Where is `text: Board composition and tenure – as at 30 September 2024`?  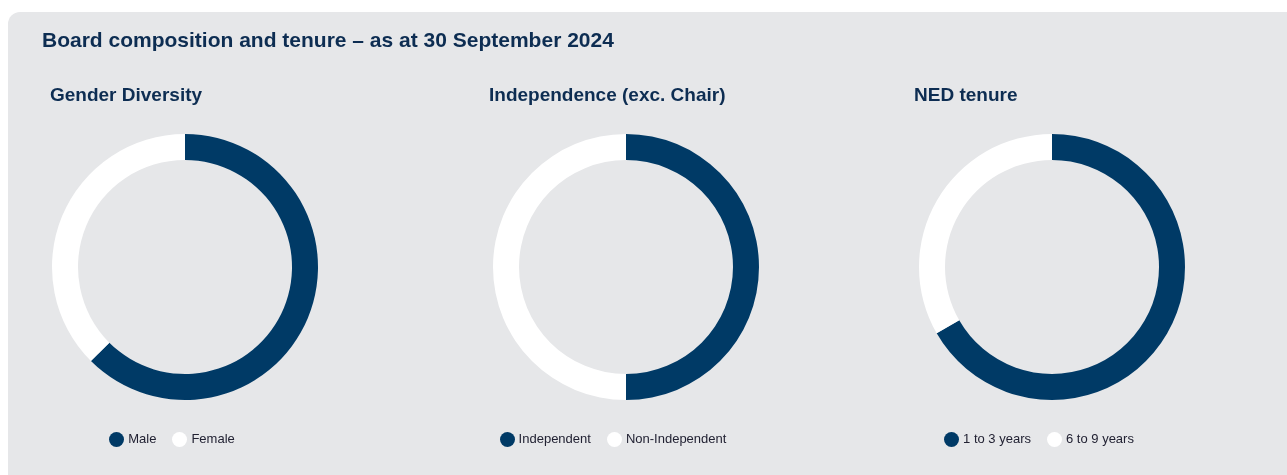 text: Board composition and tenure – as at 30 September 2024 is located at coordinates (328, 40).